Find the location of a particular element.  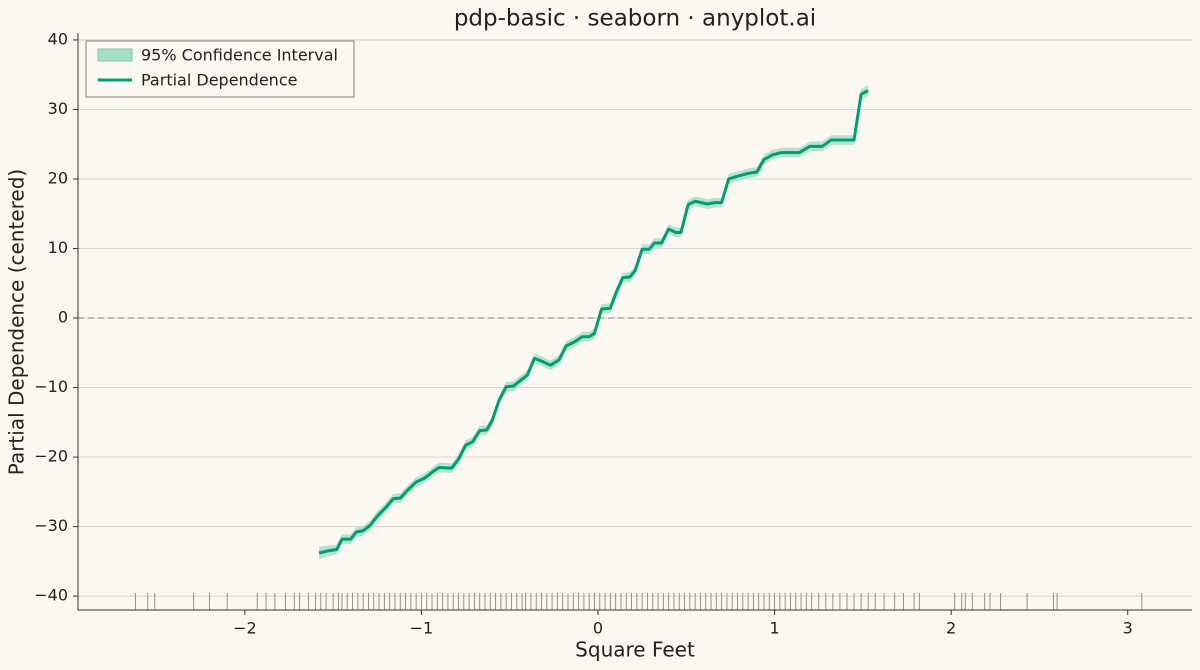

y-tick-label: −40 is located at coordinates (51, 595).